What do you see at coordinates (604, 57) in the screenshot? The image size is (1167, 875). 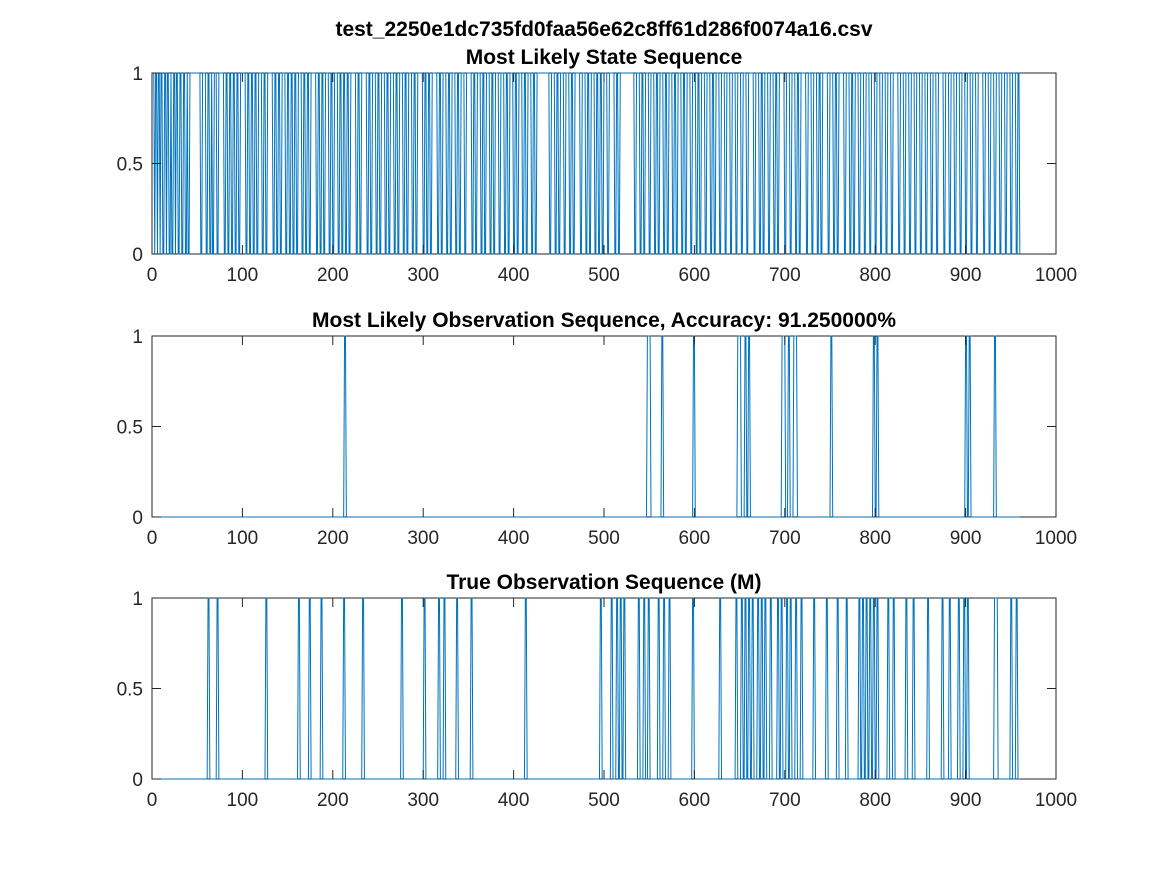 I see `subplot-title: Most Likely State Sequence` at bounding box center [604, 57].